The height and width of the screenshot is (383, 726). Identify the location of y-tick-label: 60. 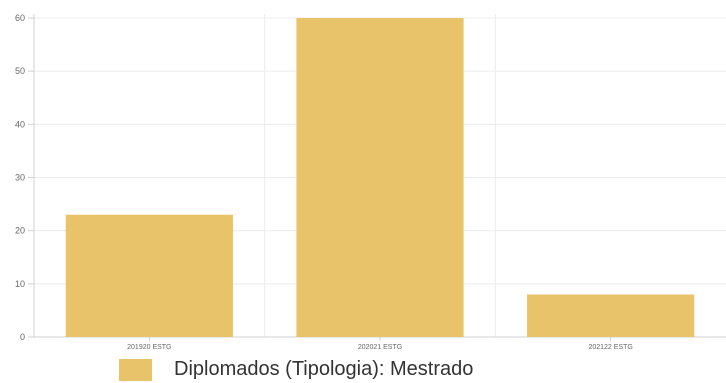
(20, 18).